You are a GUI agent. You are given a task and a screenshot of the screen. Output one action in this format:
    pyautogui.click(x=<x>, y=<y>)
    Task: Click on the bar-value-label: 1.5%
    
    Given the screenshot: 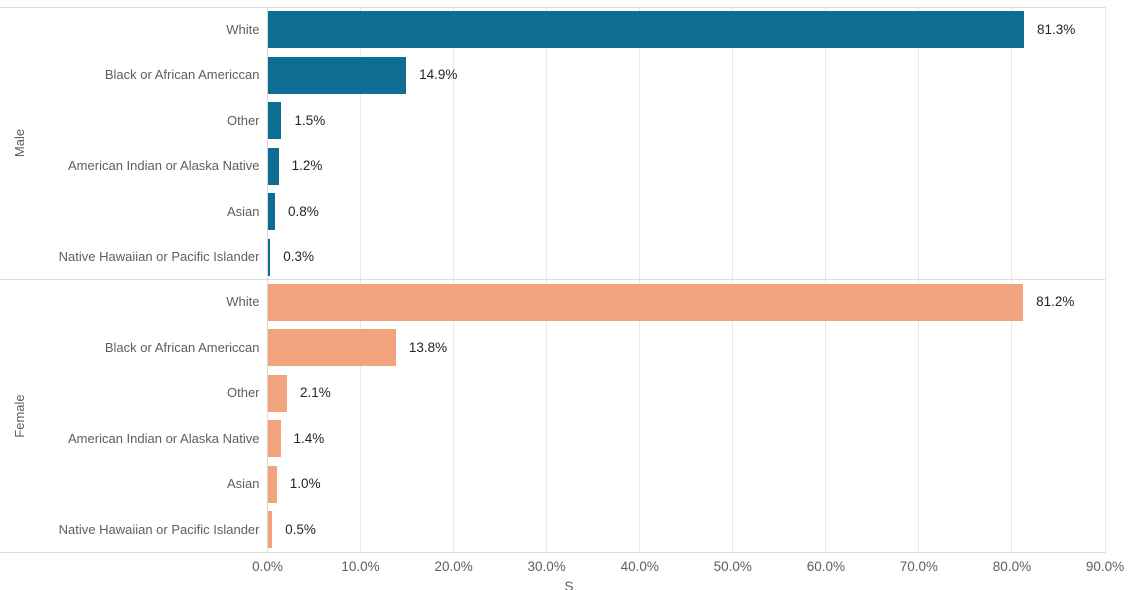 What is the action you would take?
    pyautogui.click(x=310, y=120)
    